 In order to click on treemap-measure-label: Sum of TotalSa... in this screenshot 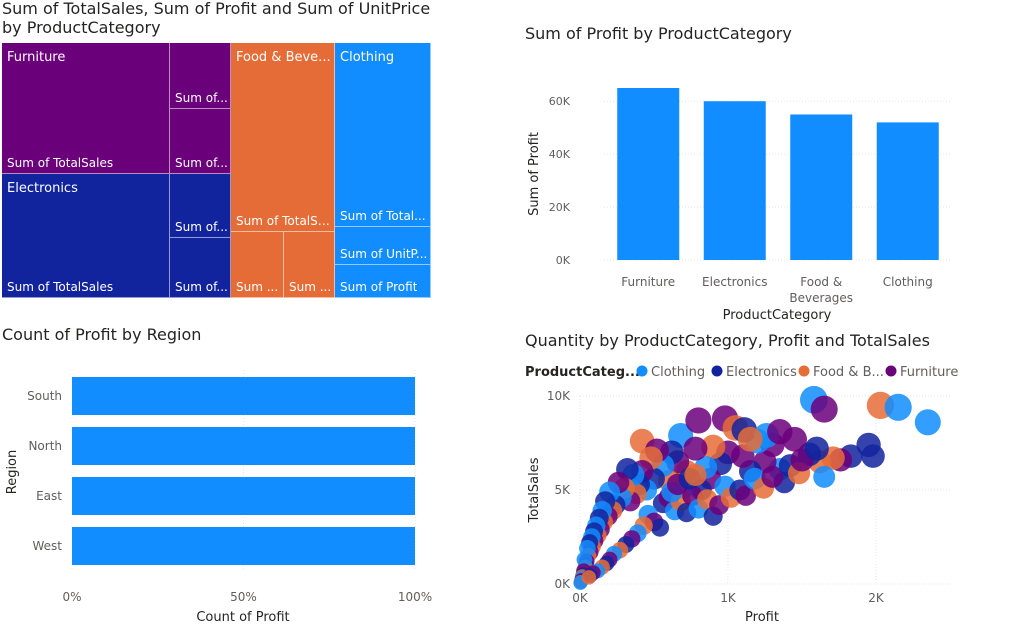, I will do `click(284, 221)`.